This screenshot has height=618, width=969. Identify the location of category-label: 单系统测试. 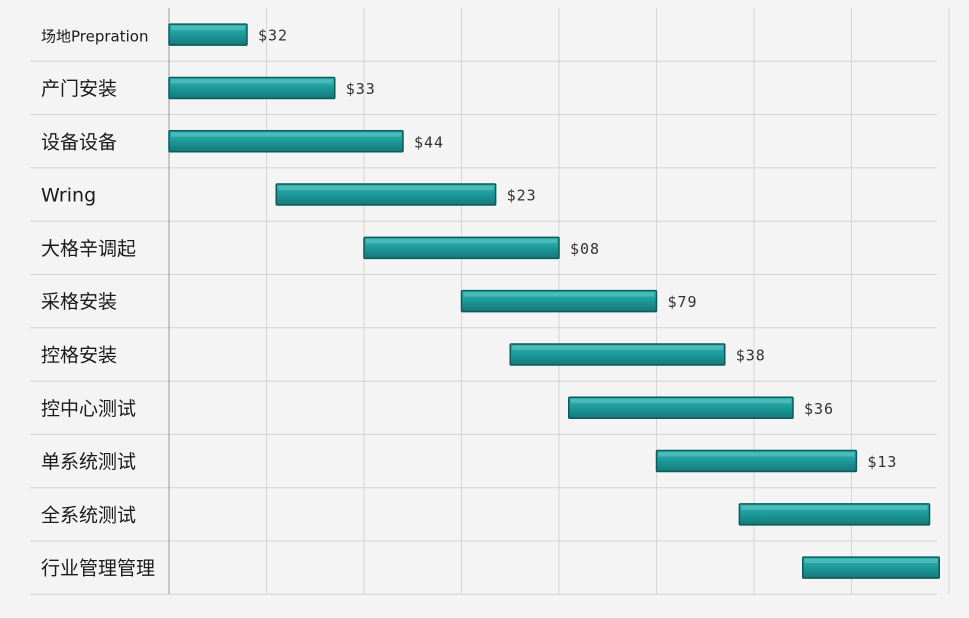
(88, 462).